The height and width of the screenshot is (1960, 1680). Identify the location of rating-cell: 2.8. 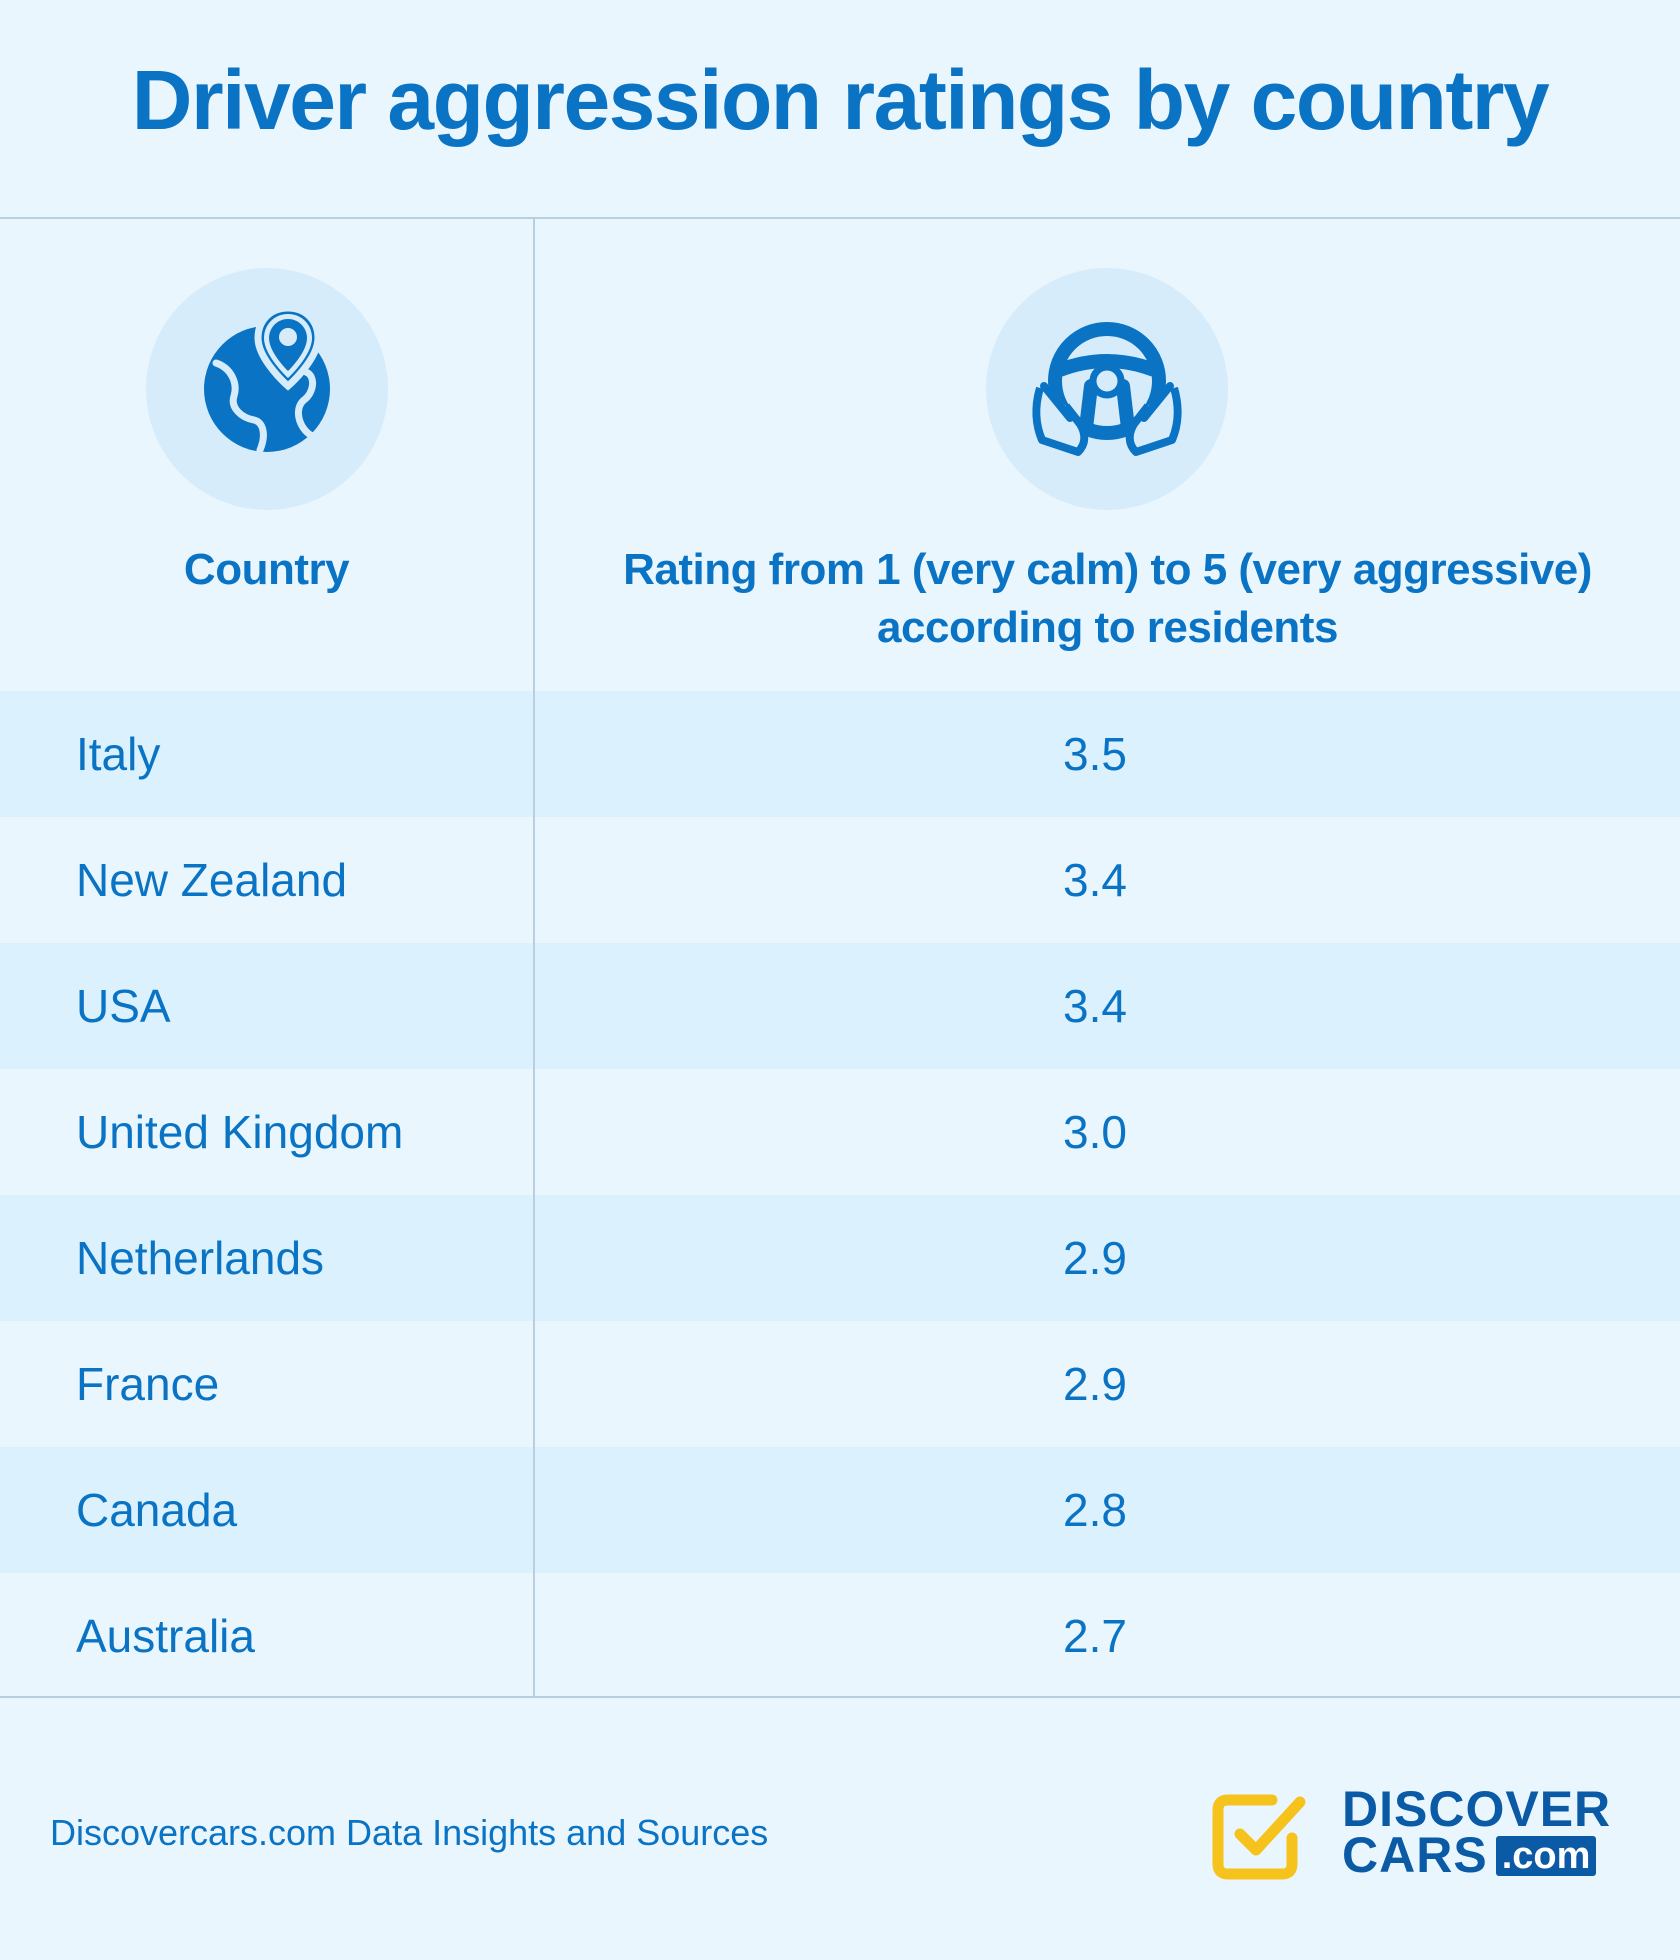
(1095, 1510).